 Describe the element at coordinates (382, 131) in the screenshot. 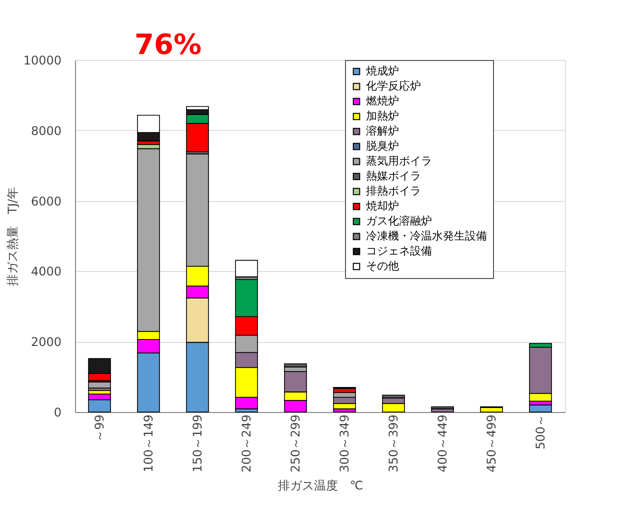

I see `legend-label: 溶解炉` at that location.